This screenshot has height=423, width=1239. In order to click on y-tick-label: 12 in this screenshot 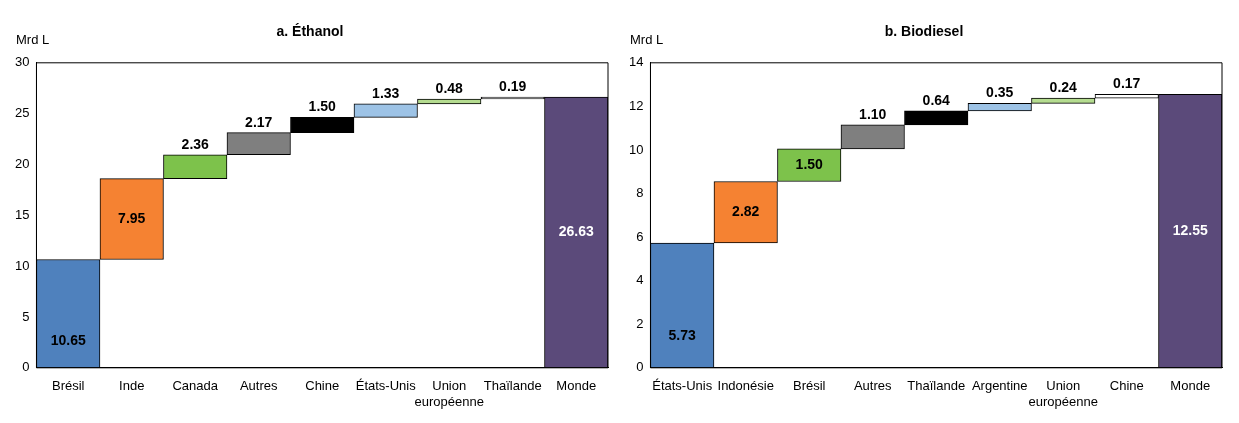, I will do `click(636, 105)`.